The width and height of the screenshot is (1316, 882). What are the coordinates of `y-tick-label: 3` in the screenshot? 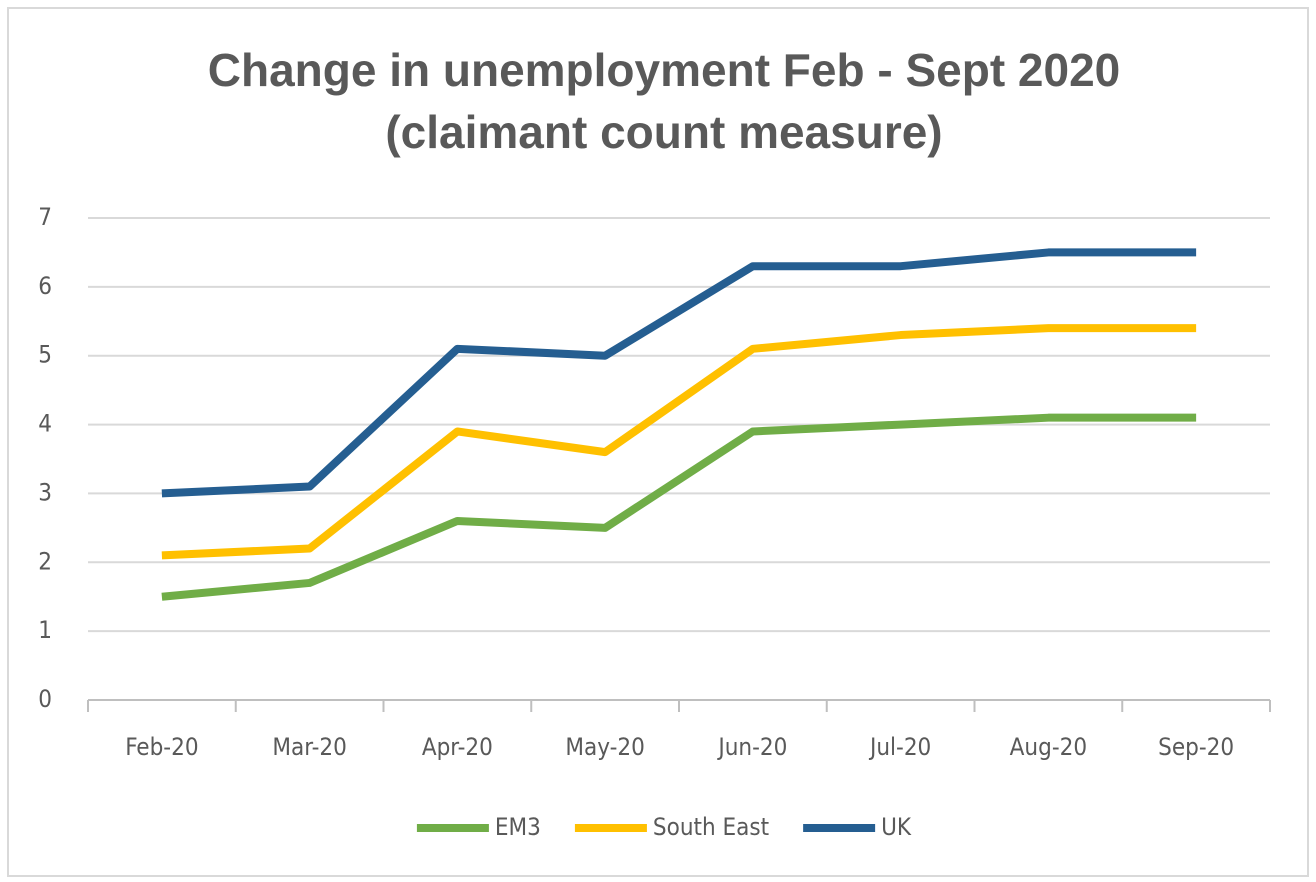 It's located at (45, 492).